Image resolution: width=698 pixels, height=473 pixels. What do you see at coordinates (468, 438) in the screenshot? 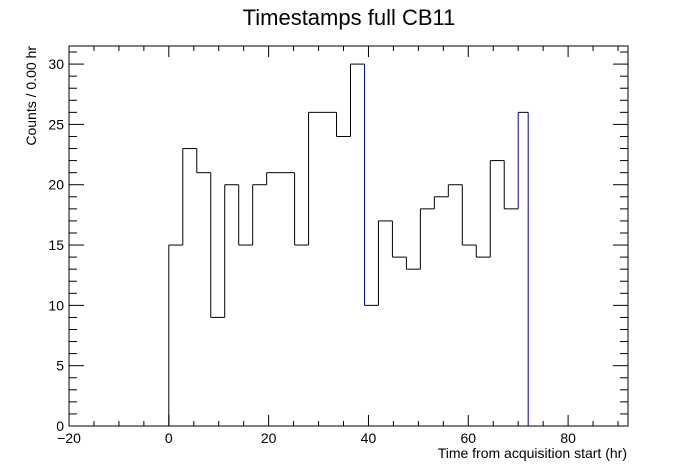
I see `x-tick-label: 60` at bounding box center [468, 438].